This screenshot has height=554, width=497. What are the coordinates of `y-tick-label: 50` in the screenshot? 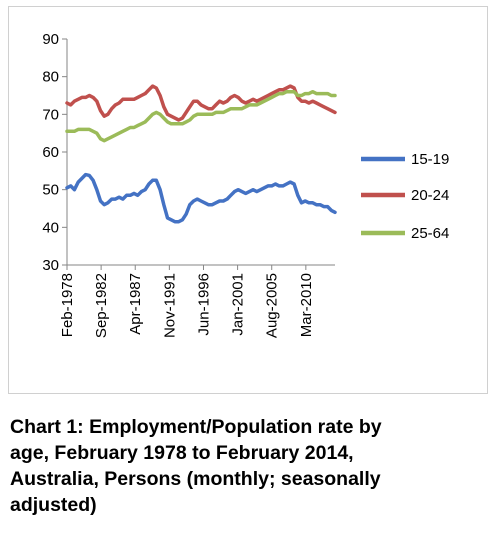 It's located at (50, 190).